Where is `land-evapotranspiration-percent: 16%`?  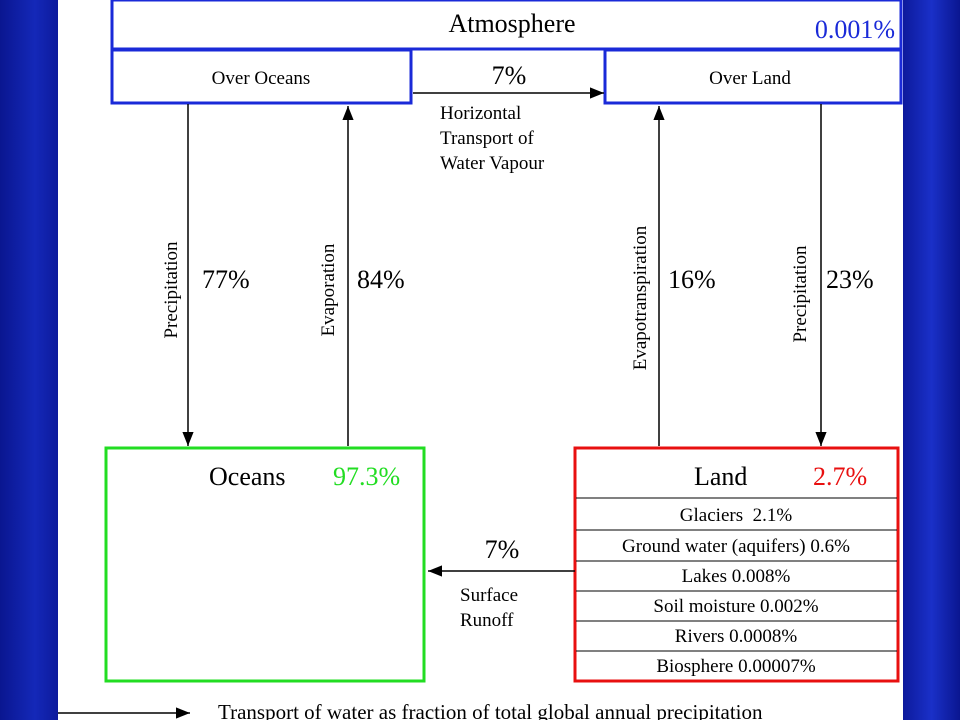
land-evapotranspiration-percent: 16% is located at coordinates (692, 279).